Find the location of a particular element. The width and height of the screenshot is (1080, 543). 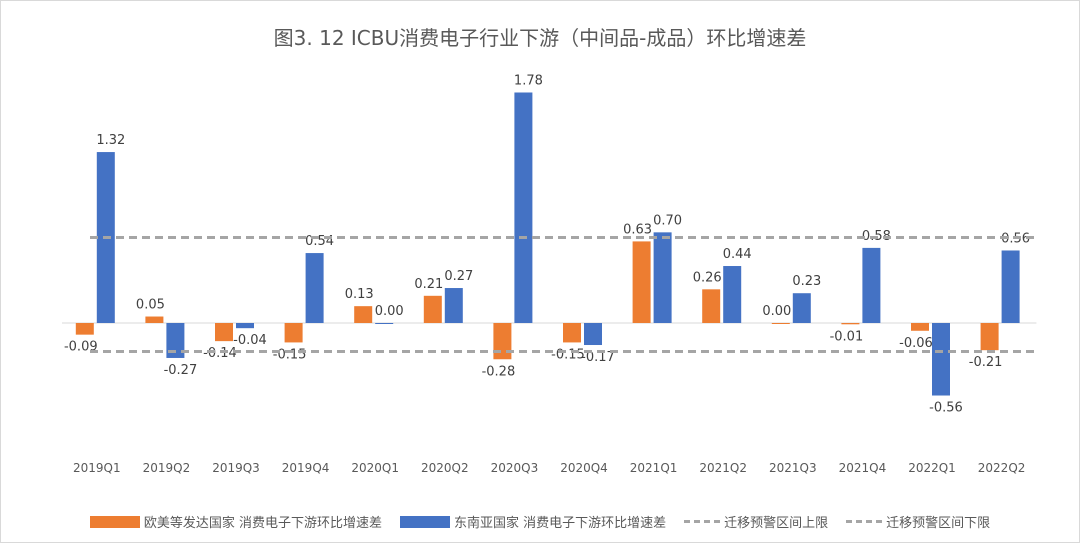

data-label: -0.56 is located at coordinates (946, 408).